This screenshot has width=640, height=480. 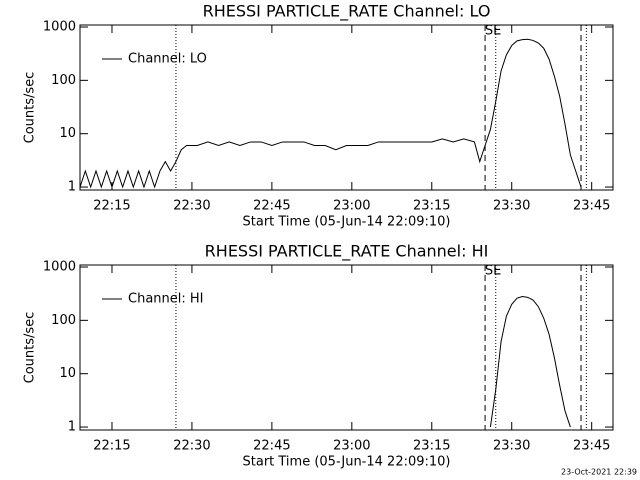 What do you see at coordinates (347, 252) in the screenshot?
I see `chart-title: RHESSI PARTICLE_RATE Channel: HI` at bounding box center [347, 252].